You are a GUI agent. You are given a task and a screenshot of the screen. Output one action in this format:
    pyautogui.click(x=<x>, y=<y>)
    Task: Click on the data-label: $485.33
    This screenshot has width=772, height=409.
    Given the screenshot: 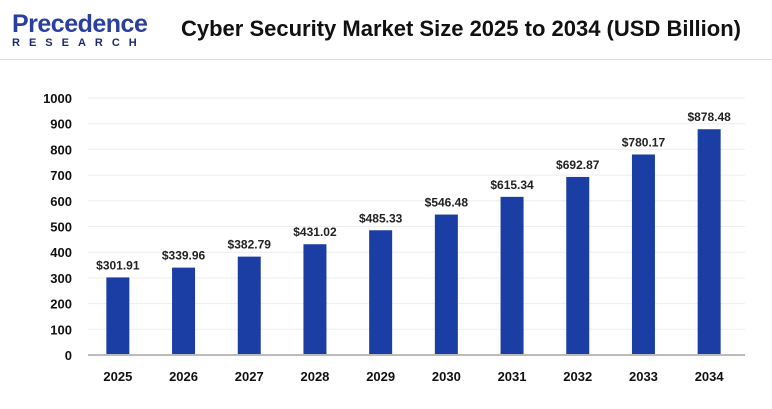 What is the action you would take?
    pyautogui.click(x=381, y=218)
    